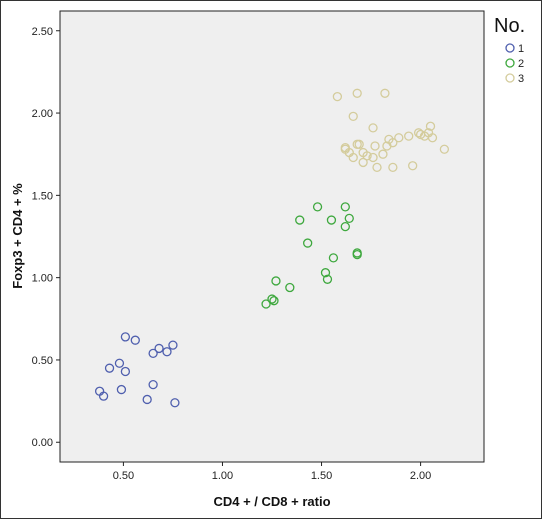  I want to click on y-axis-title: Foxp3 + CD4 + %, so click(17, 236).